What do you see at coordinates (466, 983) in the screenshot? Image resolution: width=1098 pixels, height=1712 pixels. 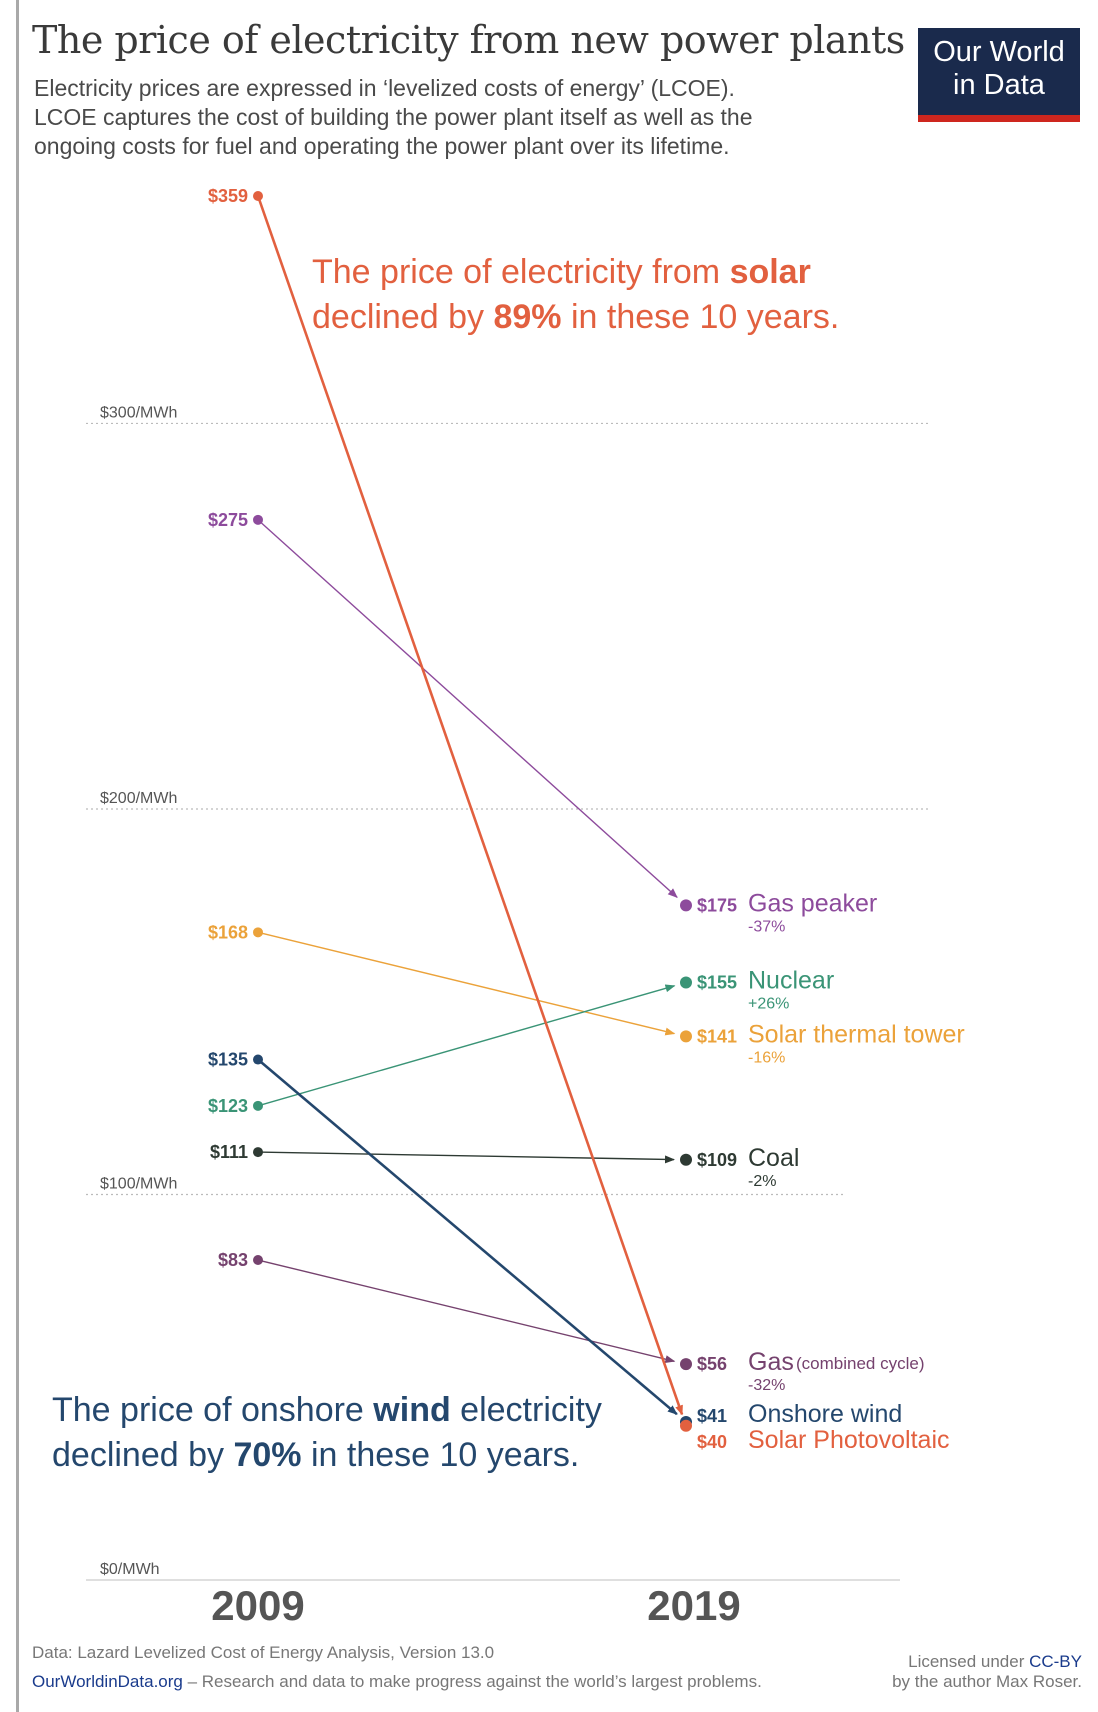 I see `series-line-solar_thermal` at bounding box center [466, 983].